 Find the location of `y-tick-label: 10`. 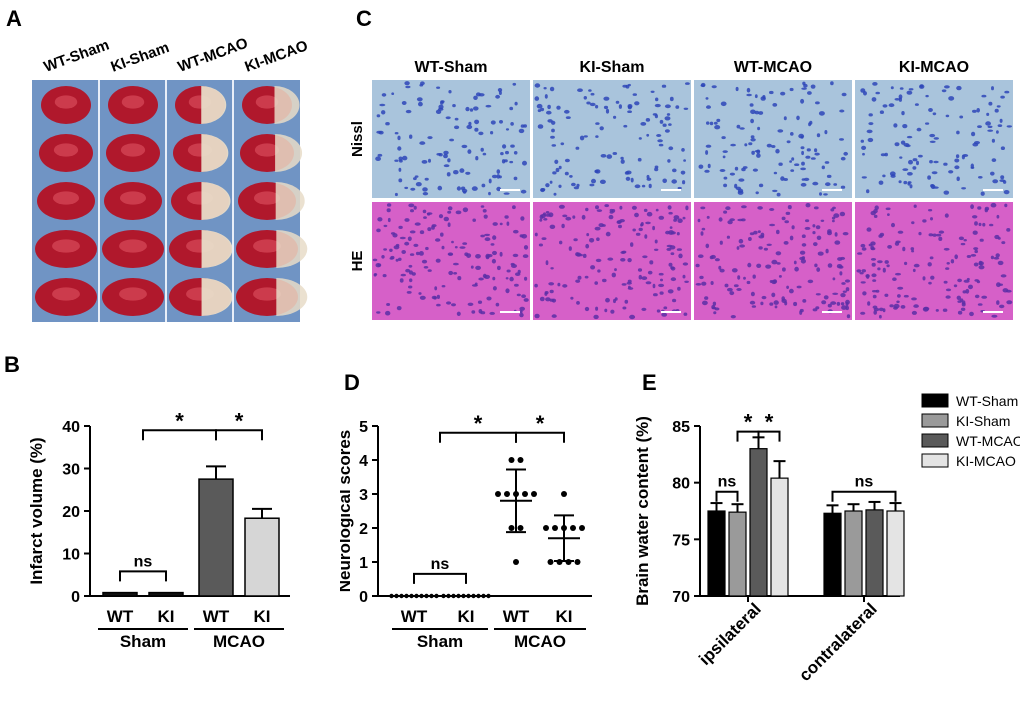

y-tick-label: 10 is located at coordinates (71, 555).